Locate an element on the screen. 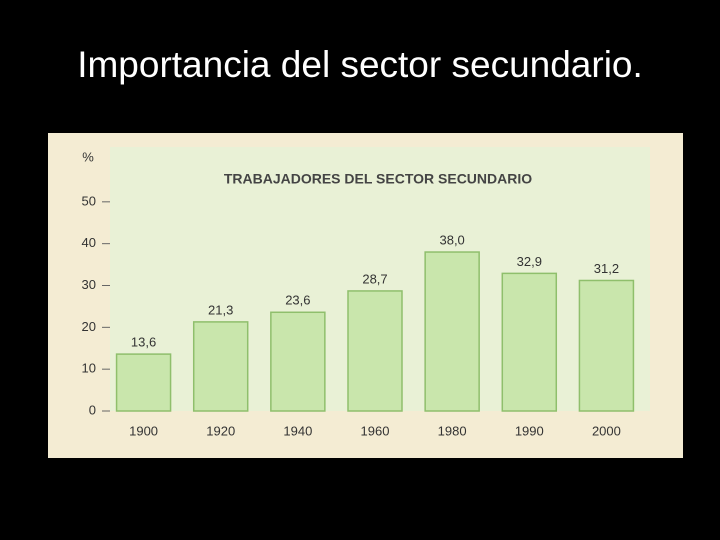 Image resolution: width=720 pixels, height=540 pixels. value-label: 28,7 is located at coordinates (374, 278).